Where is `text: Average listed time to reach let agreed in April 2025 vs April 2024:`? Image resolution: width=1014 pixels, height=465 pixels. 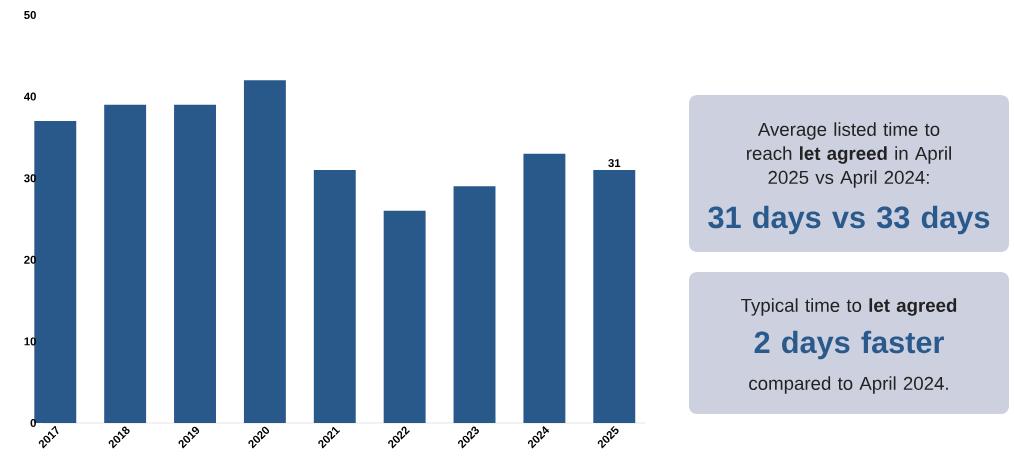 text: Average listed time to reach let agreed in April 2025 vs April 2024: is located at coordinates (849, 155).